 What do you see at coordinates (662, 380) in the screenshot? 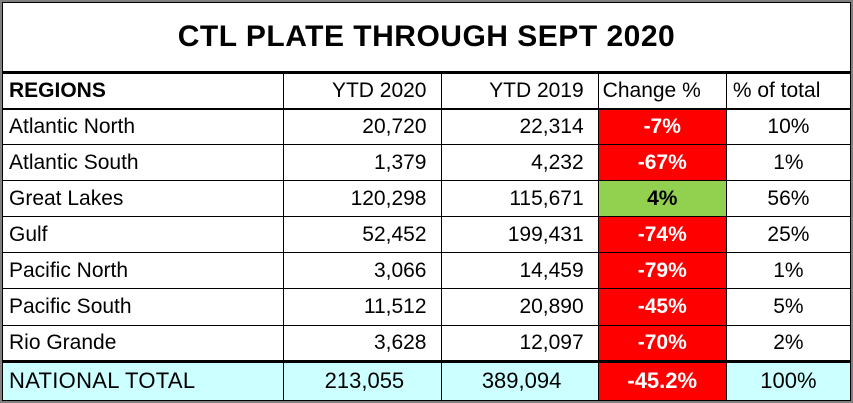
I see `total-change-cell: -45.2%` at bounding box center [662, 380].